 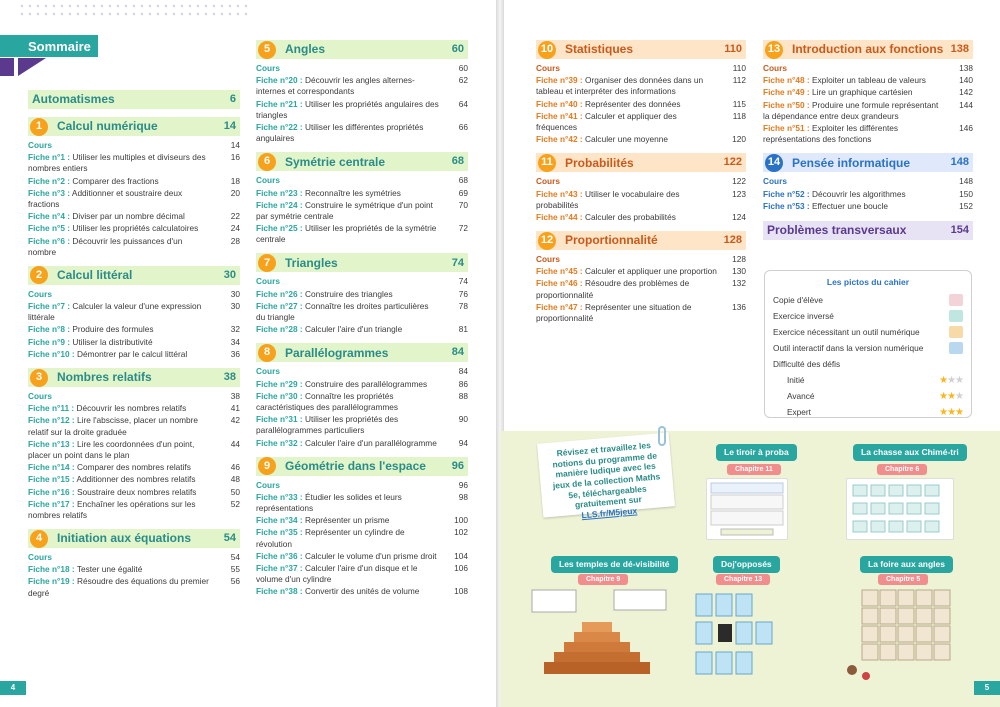 I want to click on cours-row: Cours 96, so click(x=362, y=485).